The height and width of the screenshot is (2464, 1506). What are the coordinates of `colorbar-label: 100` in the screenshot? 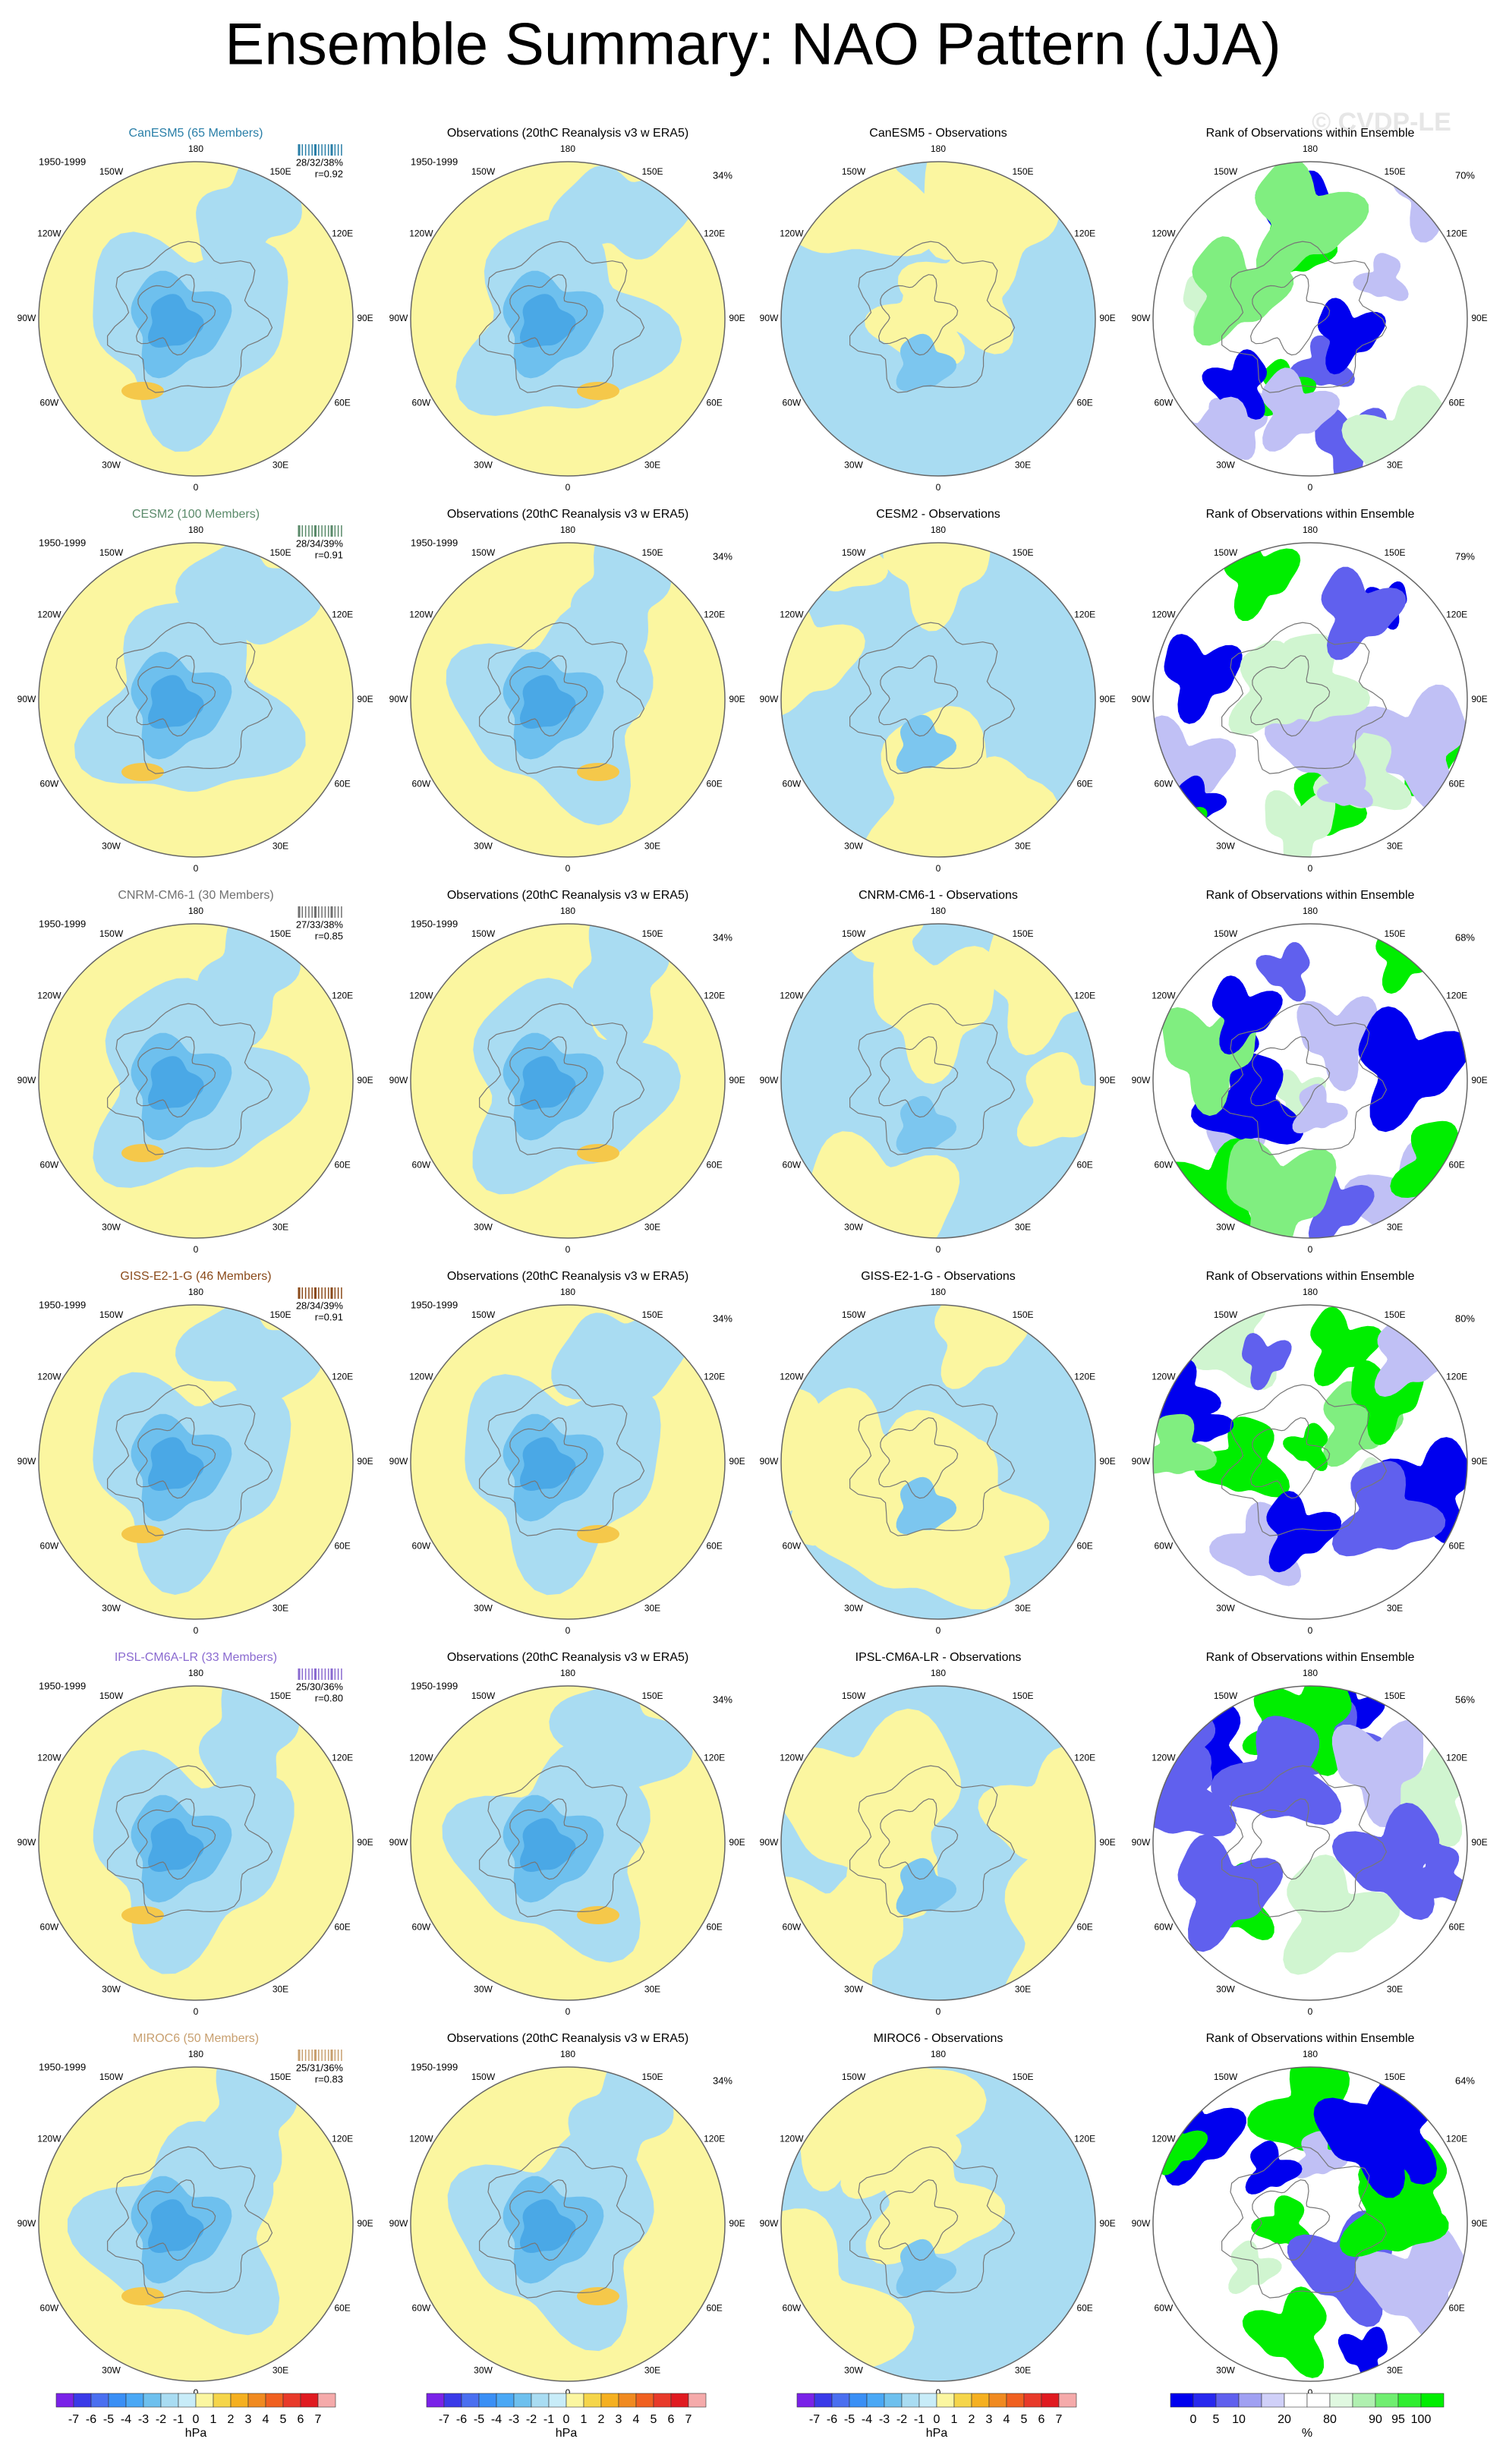 It's located at (1421, 2419).